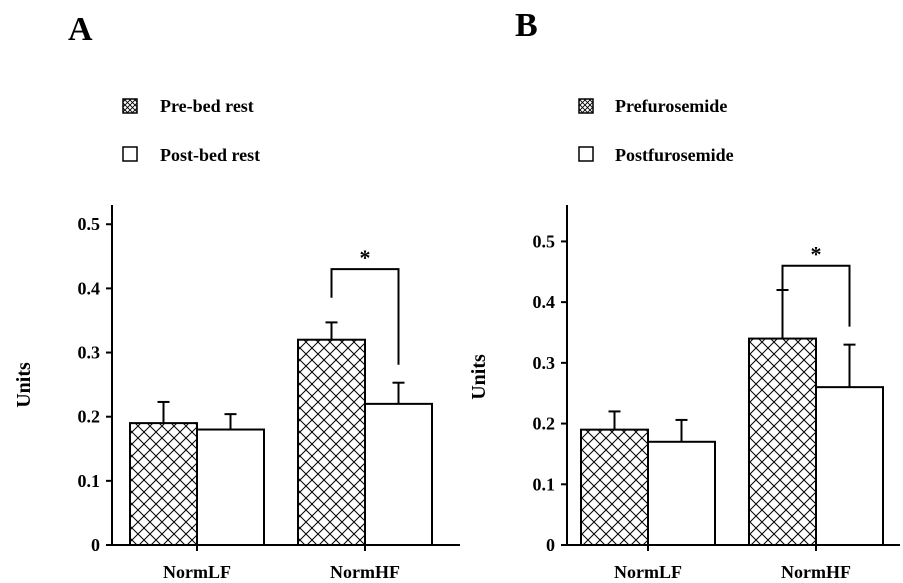  What do you see at coordinates (782, 442) in the screenshot?
I see `bar-b-prefurosemide-normhf` at bounding box center [782, 442].